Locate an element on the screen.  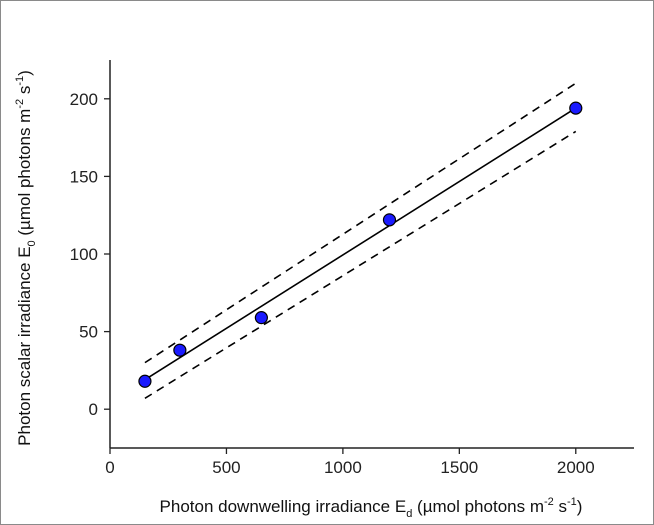
y-tick-label: 50 is located at coordinates (88, 332).